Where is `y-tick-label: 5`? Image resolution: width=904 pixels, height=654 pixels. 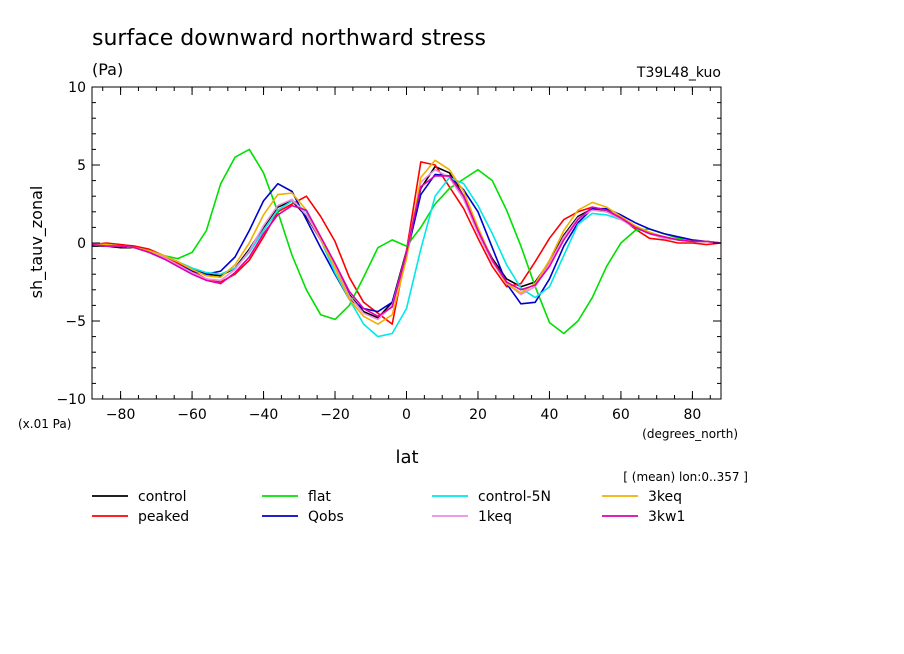 y-tick-label: 5 is located at coordinates (81, 166).